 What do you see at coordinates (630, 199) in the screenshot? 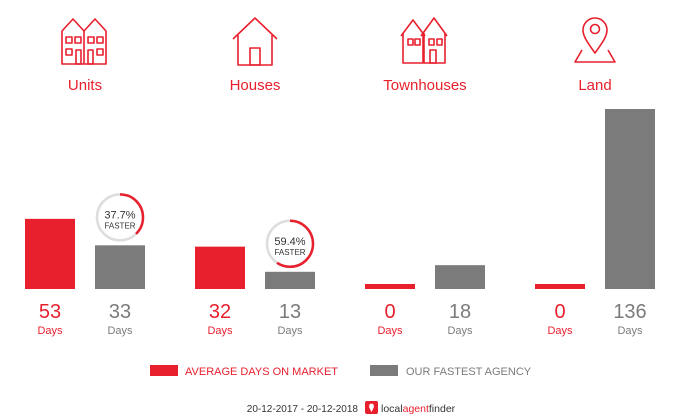
I see `bar-land-agency` at bounding box center [630, 199].